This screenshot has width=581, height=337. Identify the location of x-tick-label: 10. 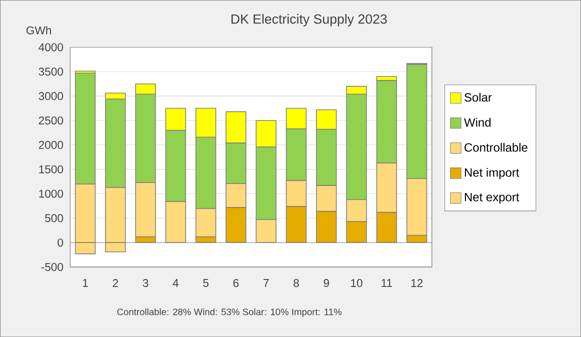
(356, 282).